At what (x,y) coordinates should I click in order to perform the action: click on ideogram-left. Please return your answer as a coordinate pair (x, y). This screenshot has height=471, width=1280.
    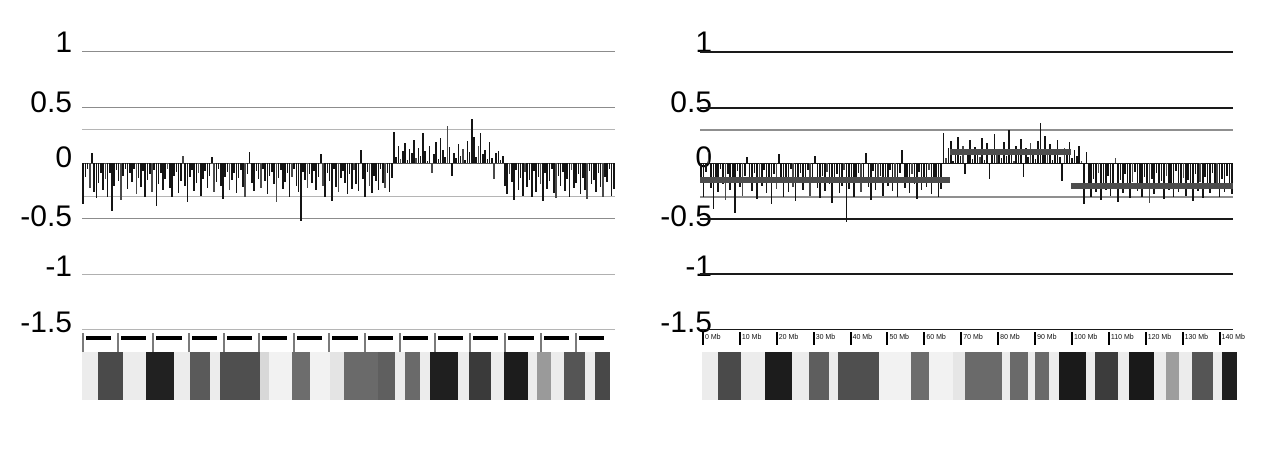
    Looking at the image, I should click on (346, 376).